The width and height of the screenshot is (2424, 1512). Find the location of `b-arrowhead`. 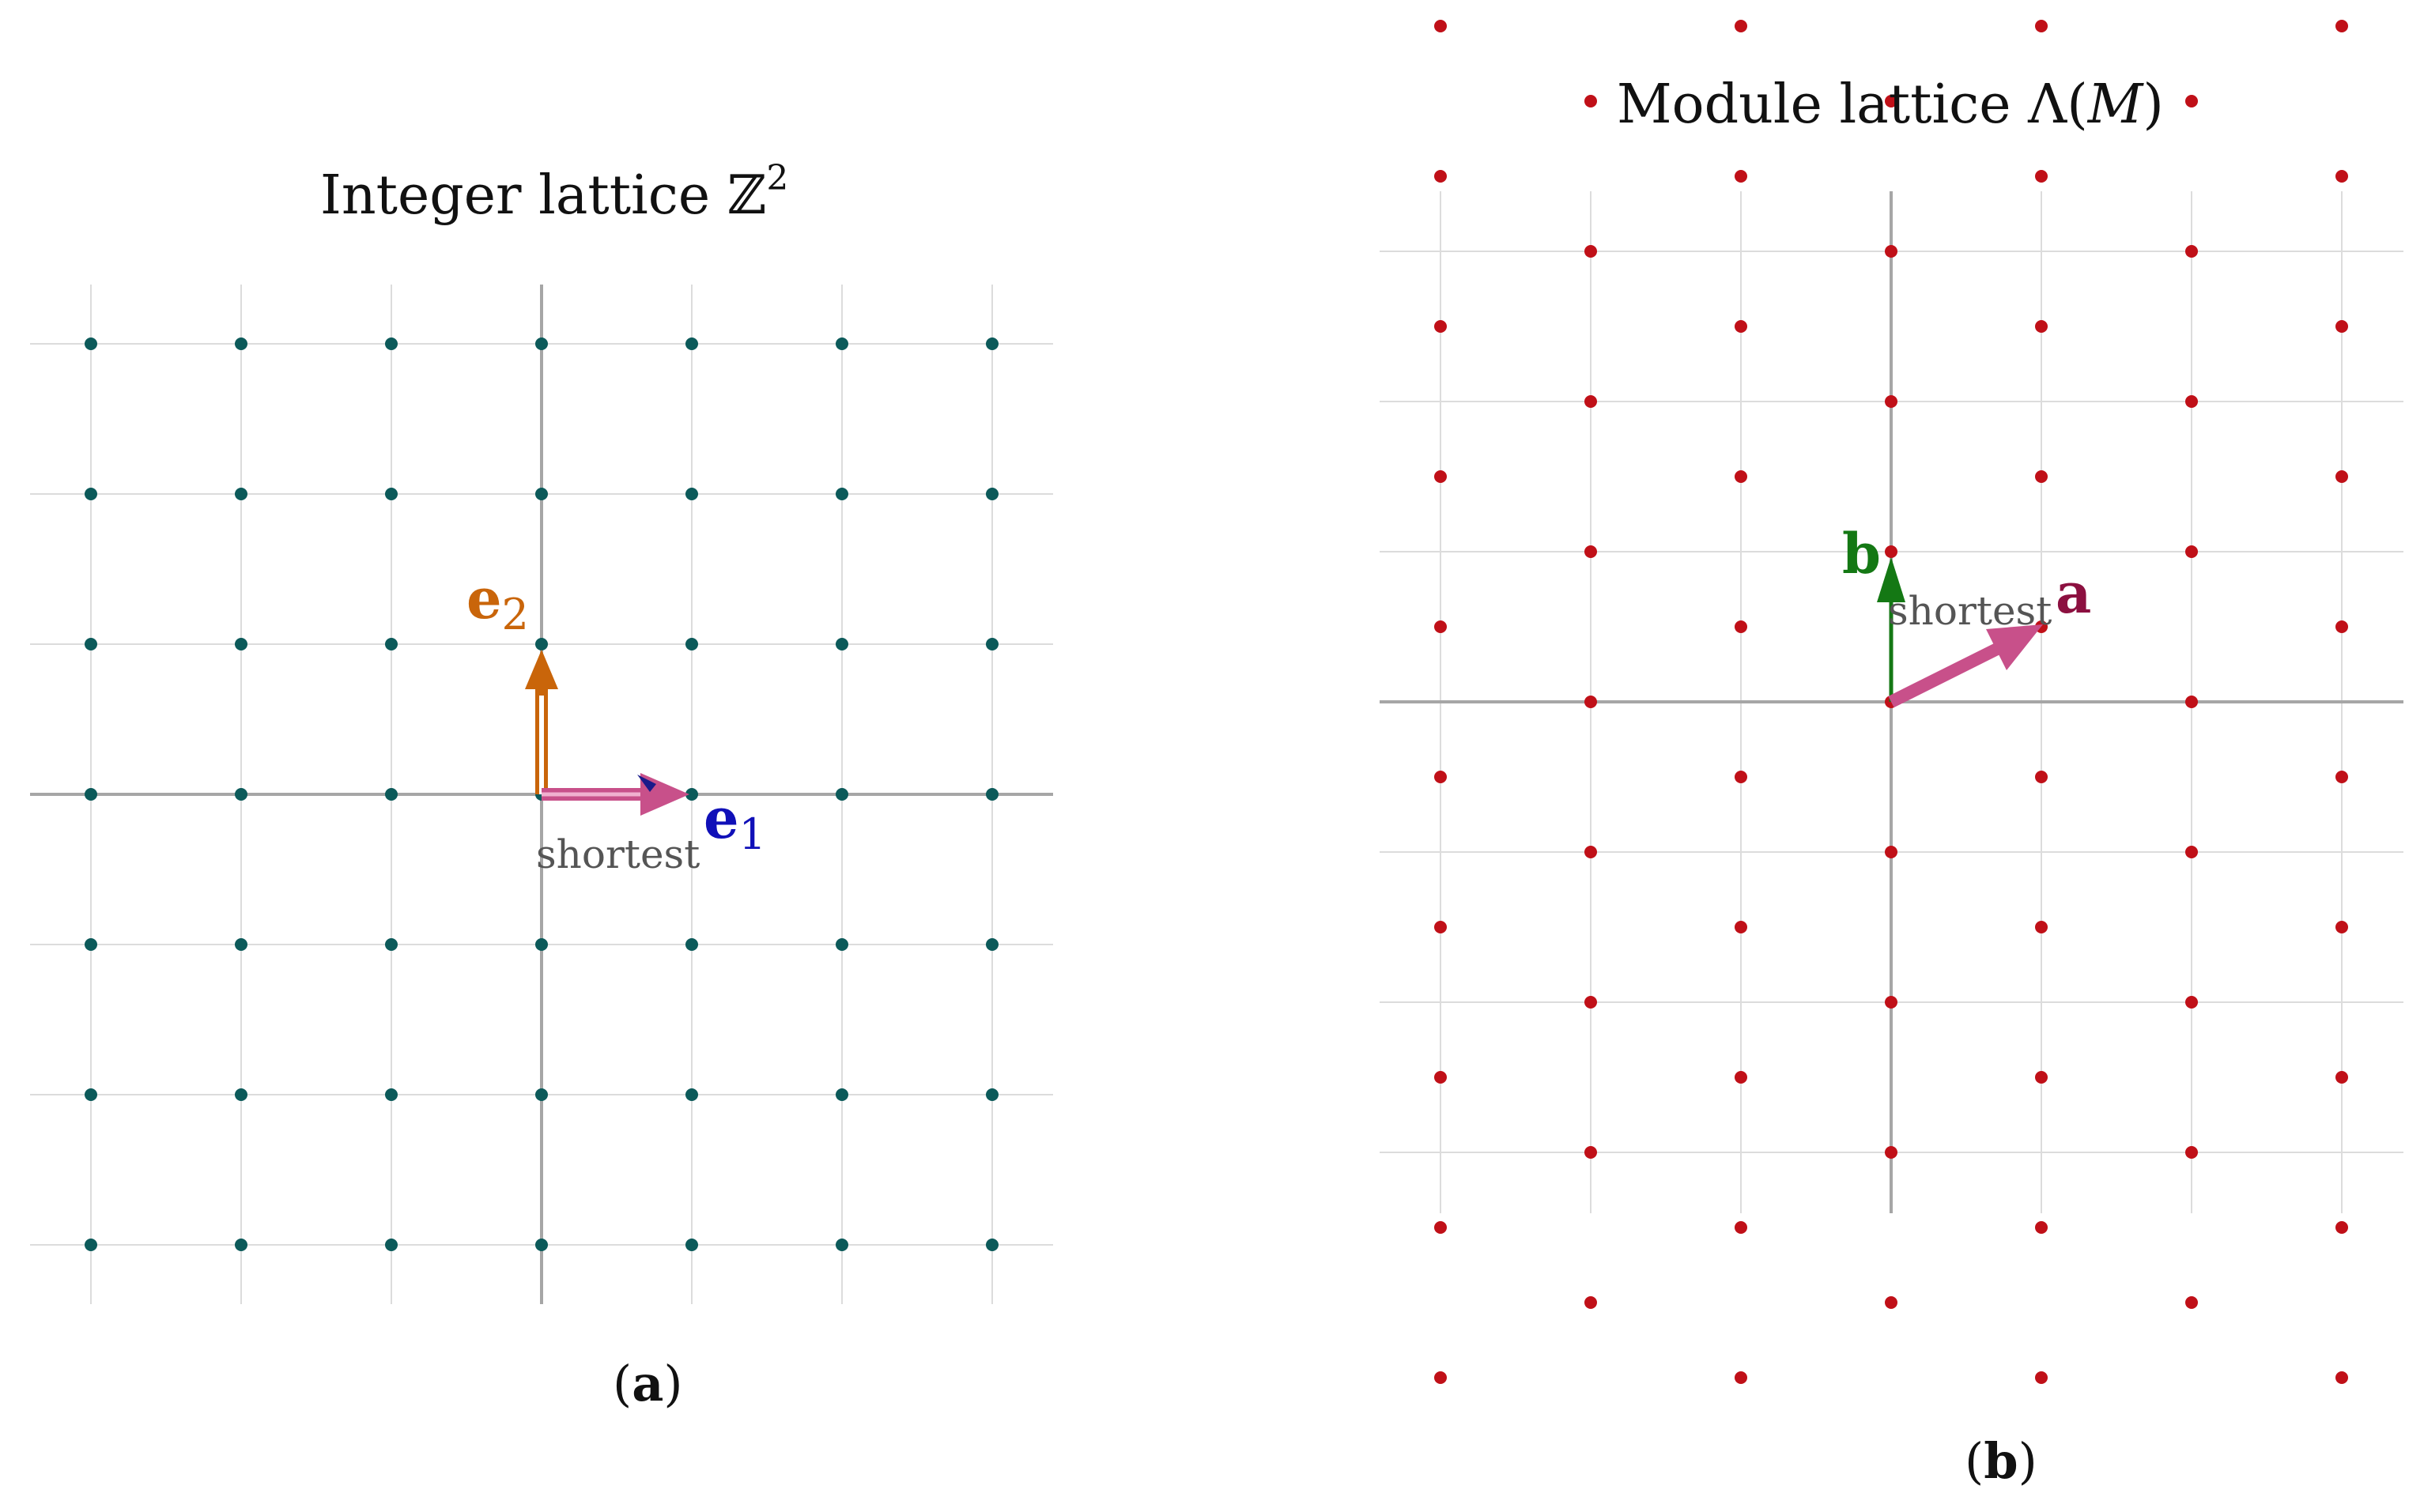

b-arrowhead is located at coordinates (1891, 579).